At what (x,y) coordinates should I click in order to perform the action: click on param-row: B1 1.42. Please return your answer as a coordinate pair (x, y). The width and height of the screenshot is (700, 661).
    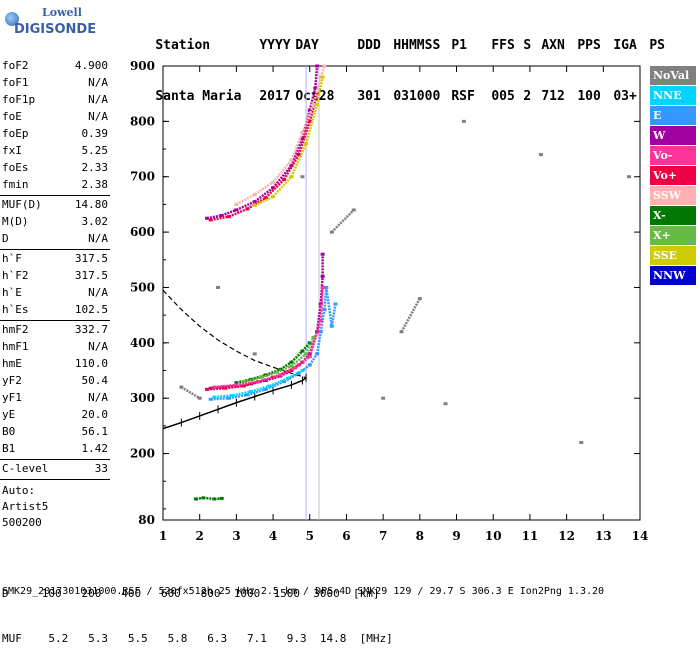
    Looking at the image, I should click on (55, 449).